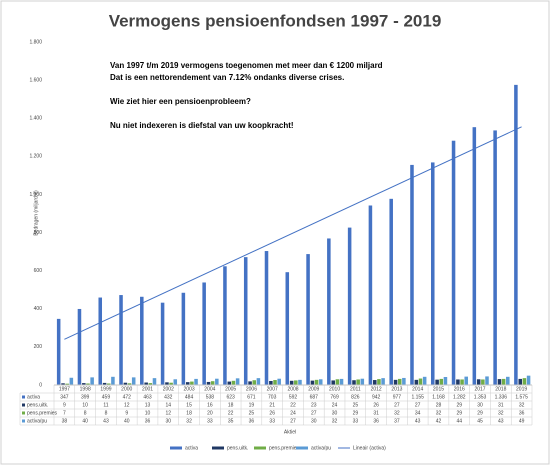 The width and height of the screenshot is (550, 465). What do you see at coordinates (64, 413) in the screenshot?
I see `table-cell: 7` at bounding box center [64, 413].